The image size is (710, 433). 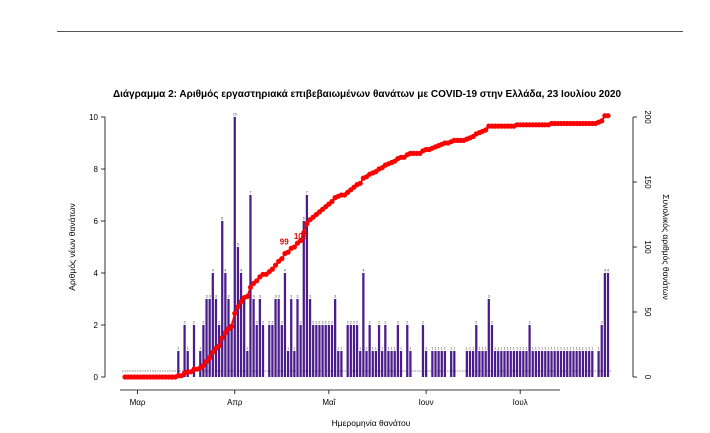 What do you see at coordinates (96, 377) in the screenshot?
I see `y-tick-label-0: 0` at bounding box center [96, 377].